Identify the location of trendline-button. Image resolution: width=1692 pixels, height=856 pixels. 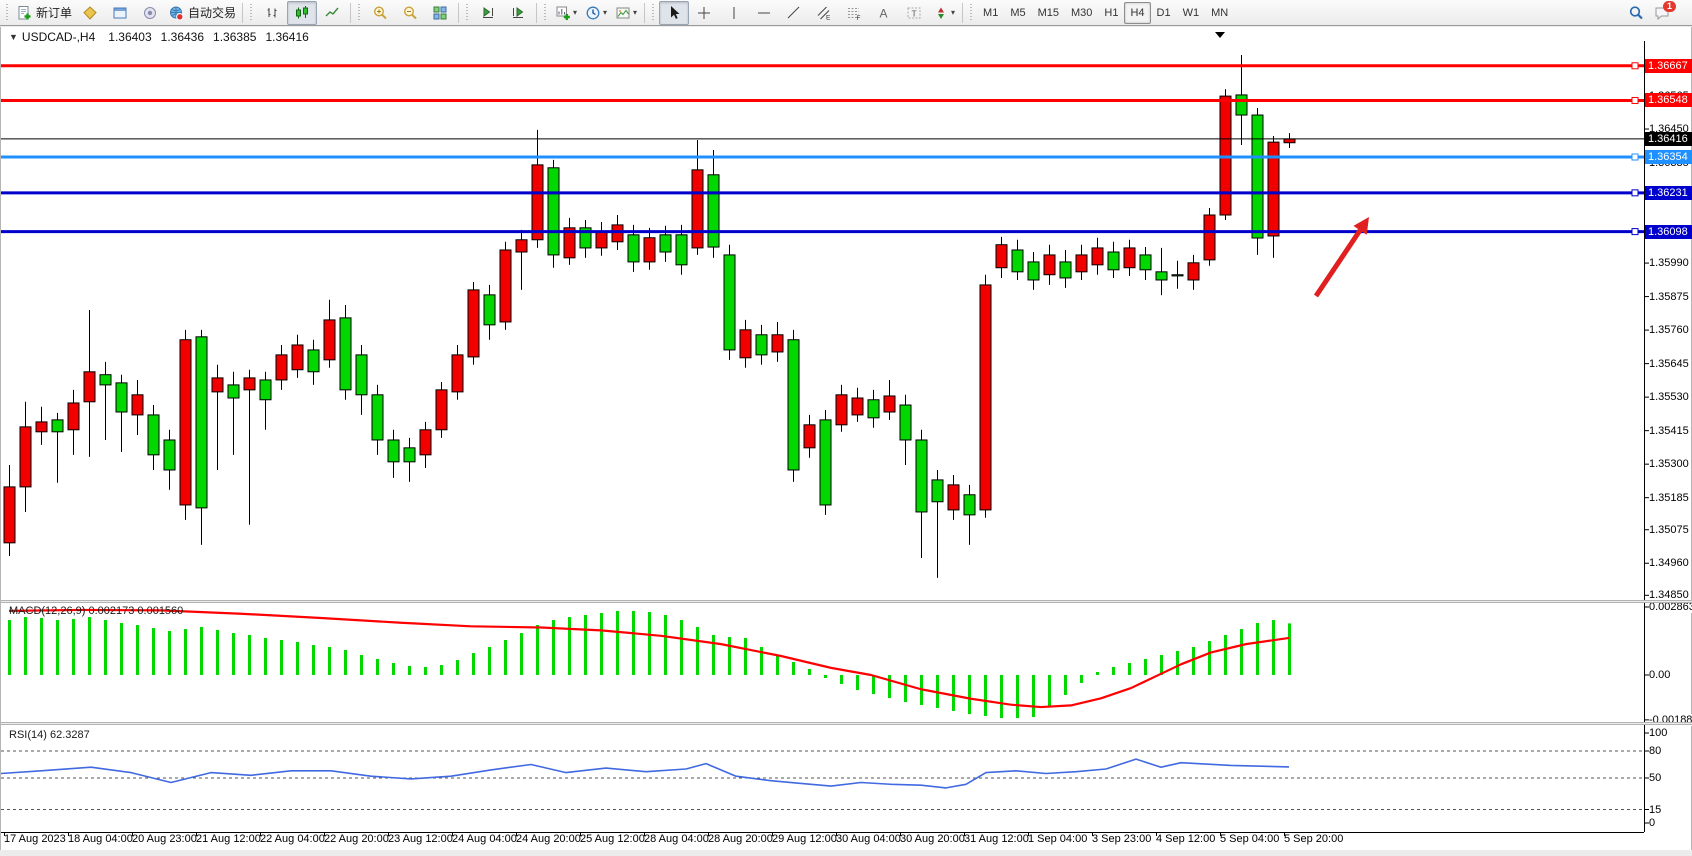
(794, 13).